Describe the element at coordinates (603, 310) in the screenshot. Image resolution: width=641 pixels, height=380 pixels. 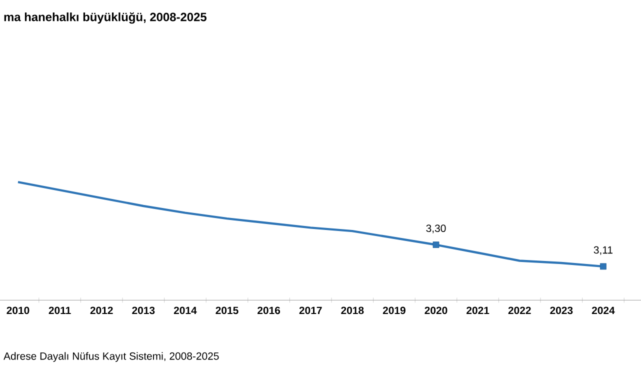
I see `x-tick-label: 2024` at that location.